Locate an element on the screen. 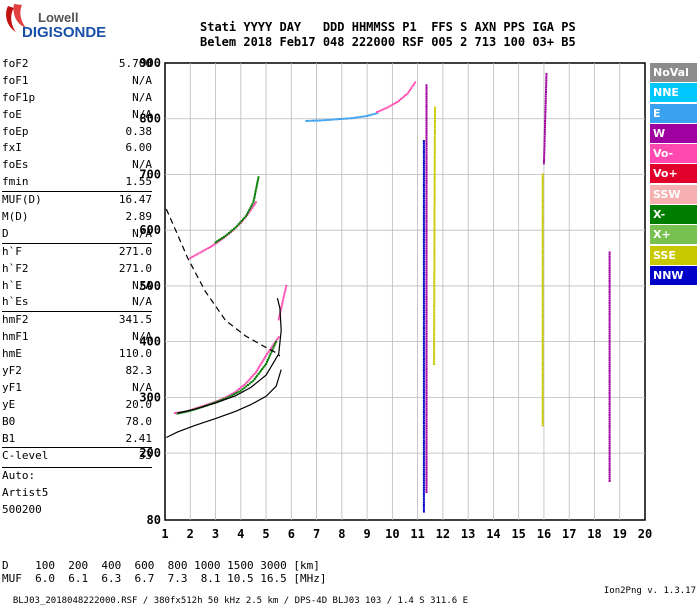 This screenshot has height=616, width=700. param-row: hmF2 341.5 is located at coordinates (77, 320).